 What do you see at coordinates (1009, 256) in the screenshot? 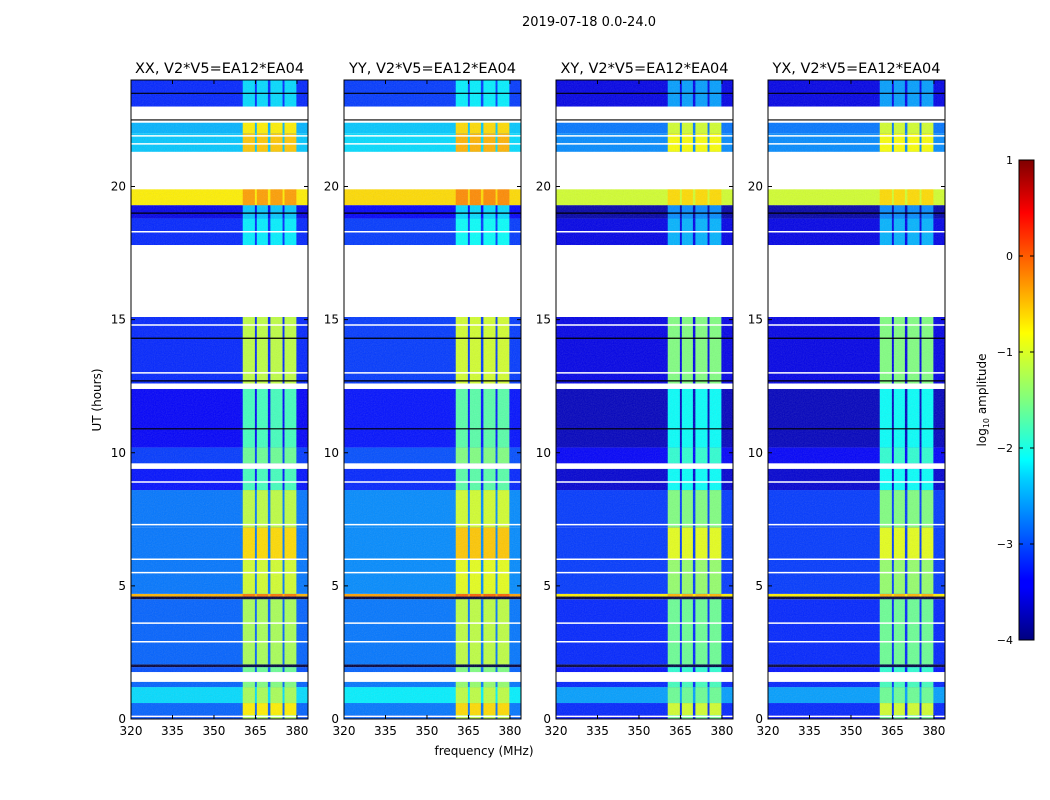
I see `colorbar-tick-label: 0` at bounding box center [1009, 256].